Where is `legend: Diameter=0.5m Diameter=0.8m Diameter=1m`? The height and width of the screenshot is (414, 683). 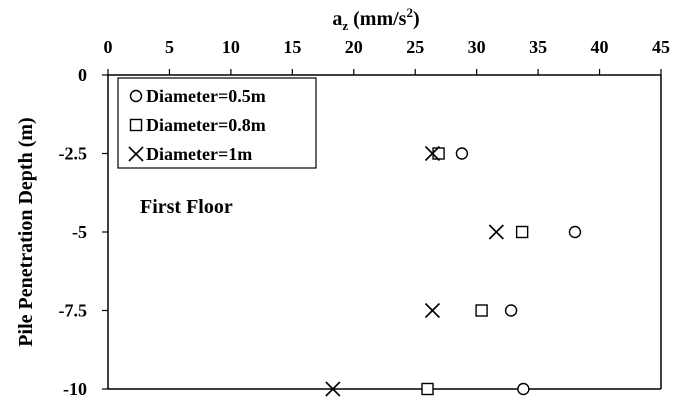
legend: Diameter=0.5m Diameter=0.8m Diameter=1m is located at coordinates (217, 123).